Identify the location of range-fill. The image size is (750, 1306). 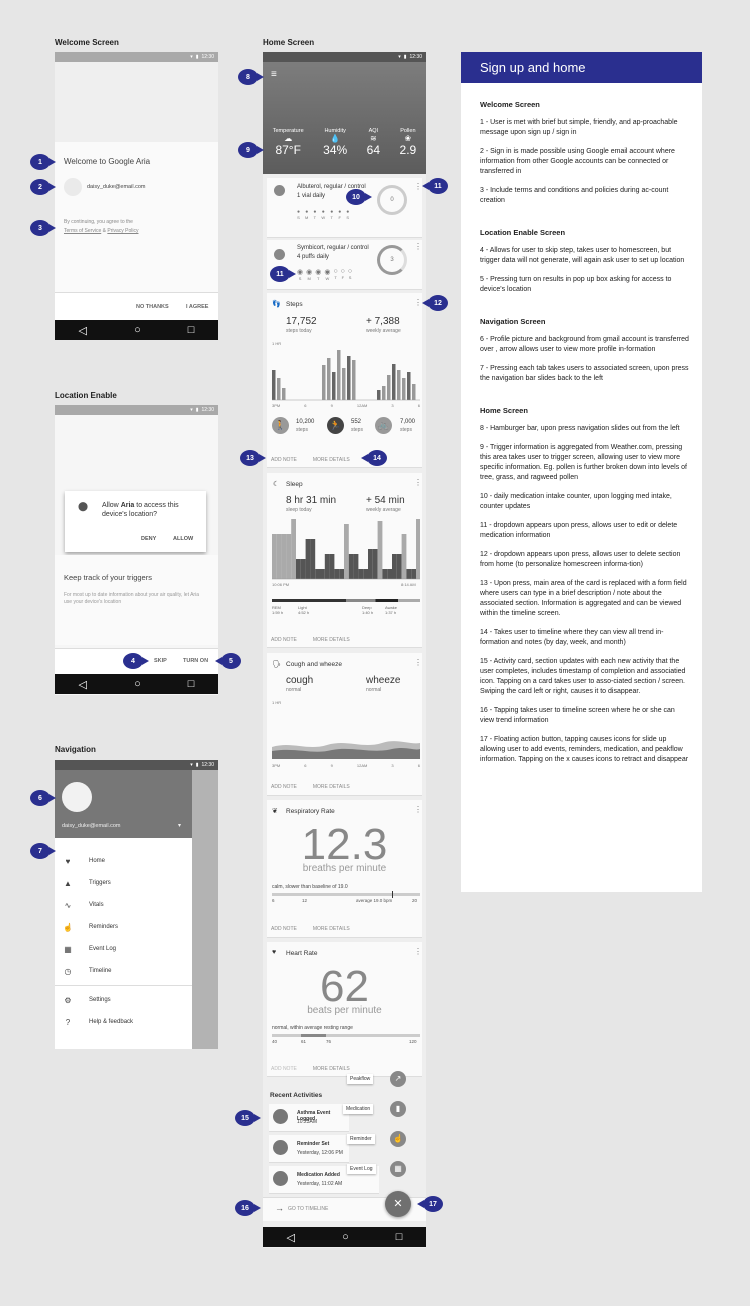
(313, 1035).